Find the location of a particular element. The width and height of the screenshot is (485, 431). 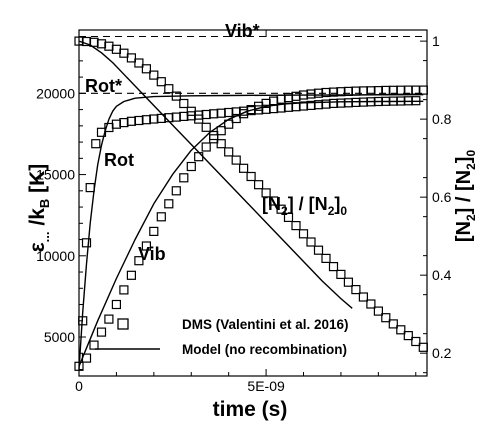

legend-marker-square is located at coordinates (123, 324).